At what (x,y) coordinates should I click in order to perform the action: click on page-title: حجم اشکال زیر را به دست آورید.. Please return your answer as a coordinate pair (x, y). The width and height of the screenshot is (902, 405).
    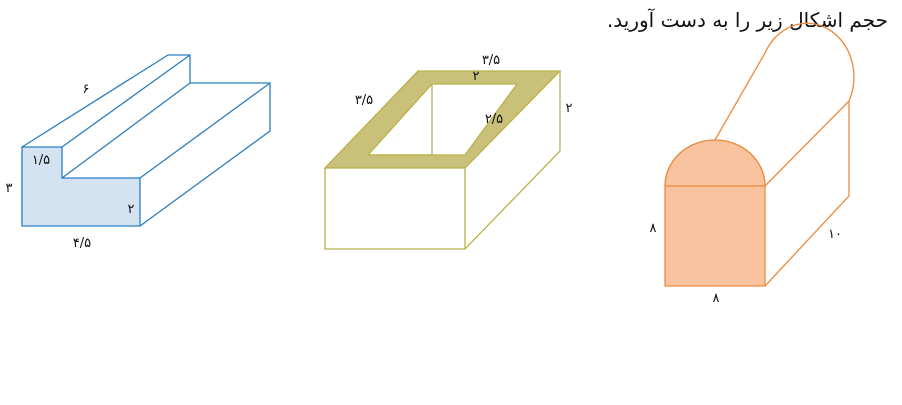
    Looking at the image, I should click on (747, 20).